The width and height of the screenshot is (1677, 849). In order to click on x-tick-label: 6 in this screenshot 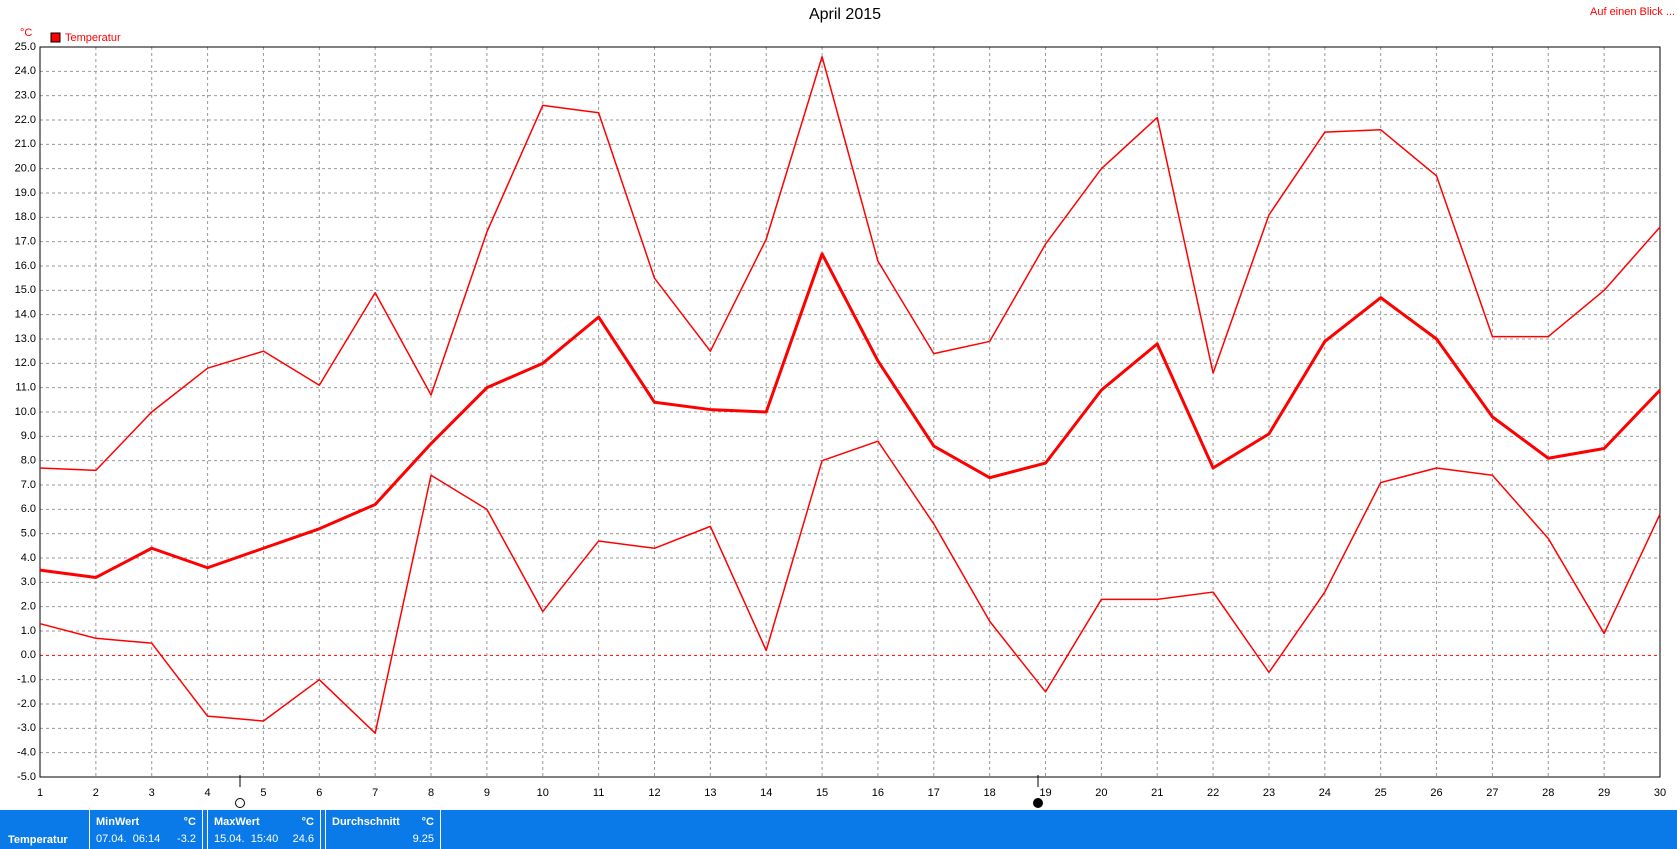, I will do `click(319, 793)`.